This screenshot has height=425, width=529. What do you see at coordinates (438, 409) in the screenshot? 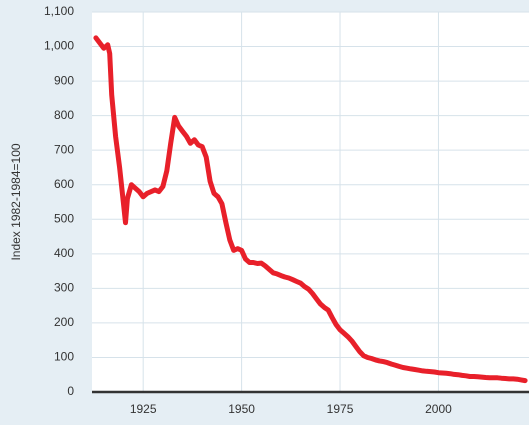
I see `x-tick-label: 2000` at bounding box center [438, 409].